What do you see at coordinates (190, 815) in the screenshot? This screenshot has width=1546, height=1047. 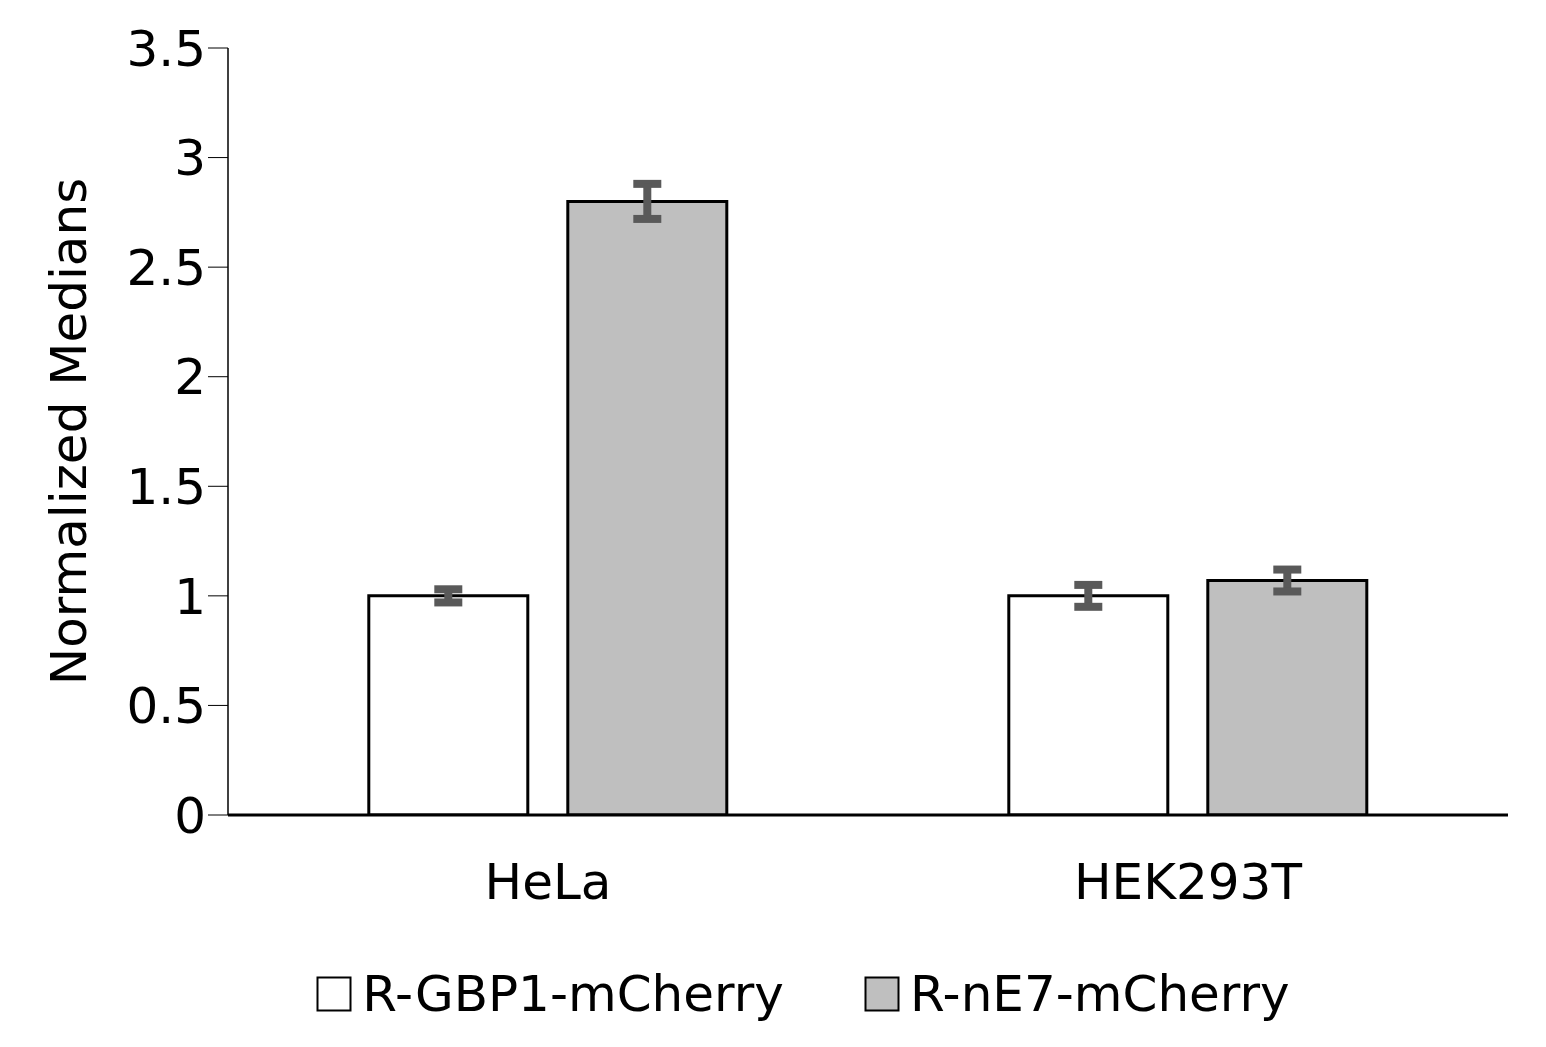 I see `y-tick-label: 0` at bounding box center [190, 815].